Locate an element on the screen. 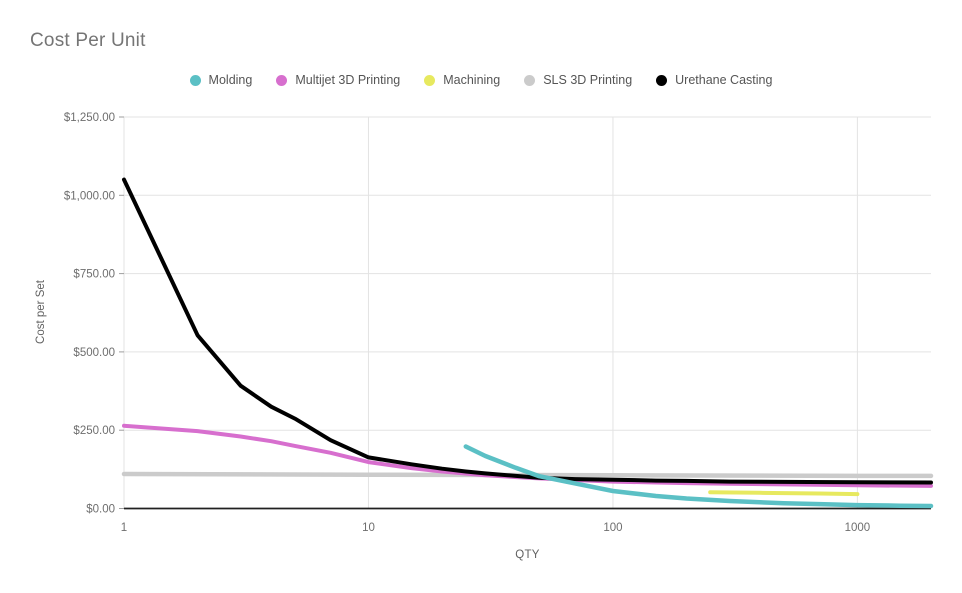  legend-item-sls-3d-printing: SLS 3D Printing is located at coordinates (578, 80).